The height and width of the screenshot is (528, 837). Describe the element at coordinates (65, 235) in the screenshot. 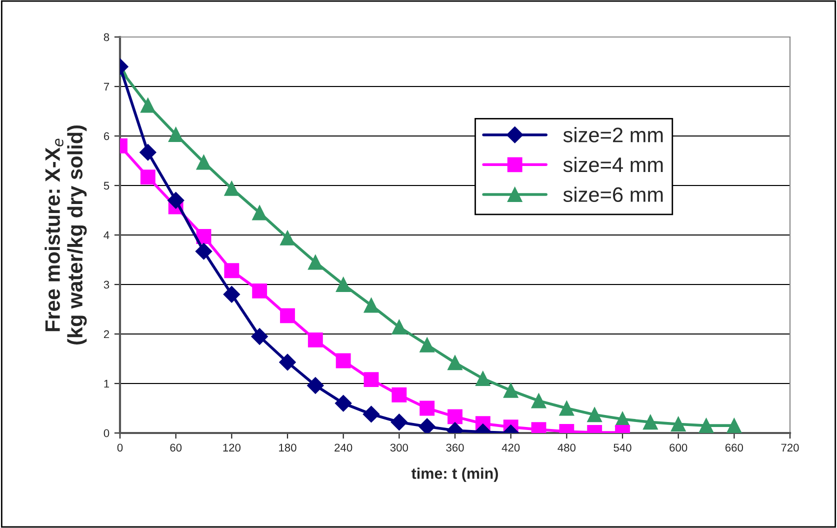

I see `y-axis-title: Free moisture: X-X$_{e}$ (kg water/kg dry solid)` at that location.